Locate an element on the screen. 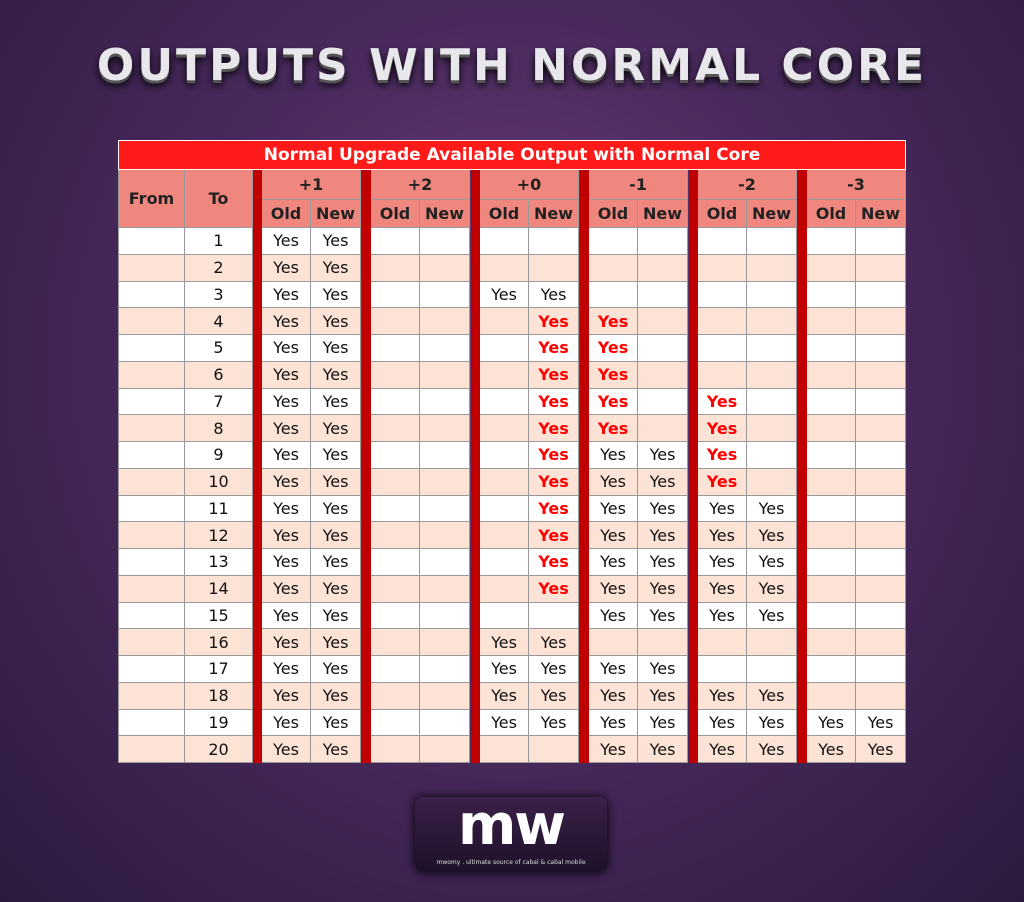 This screenshot has width=1024, height=902. to-cell: 13 is located at coordinates (219, 562).